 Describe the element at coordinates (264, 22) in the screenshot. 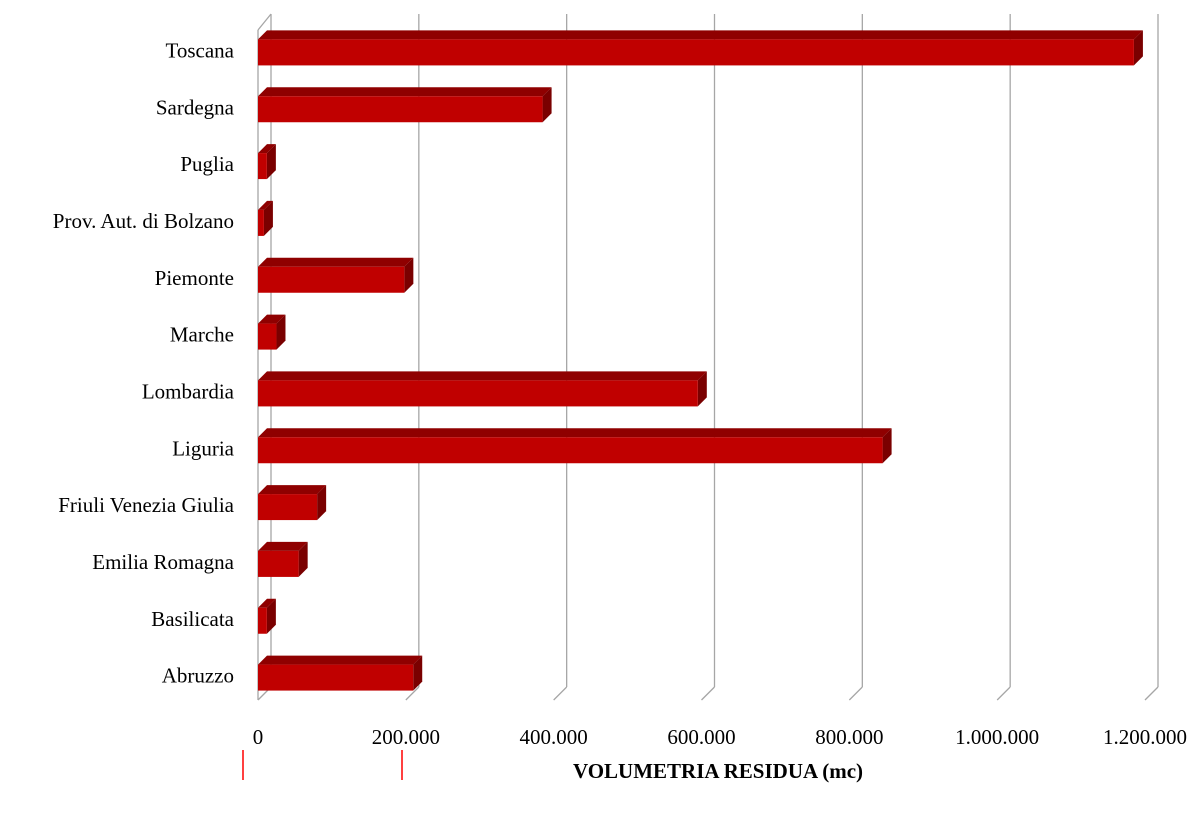

I see `left-wall-top` at that location.